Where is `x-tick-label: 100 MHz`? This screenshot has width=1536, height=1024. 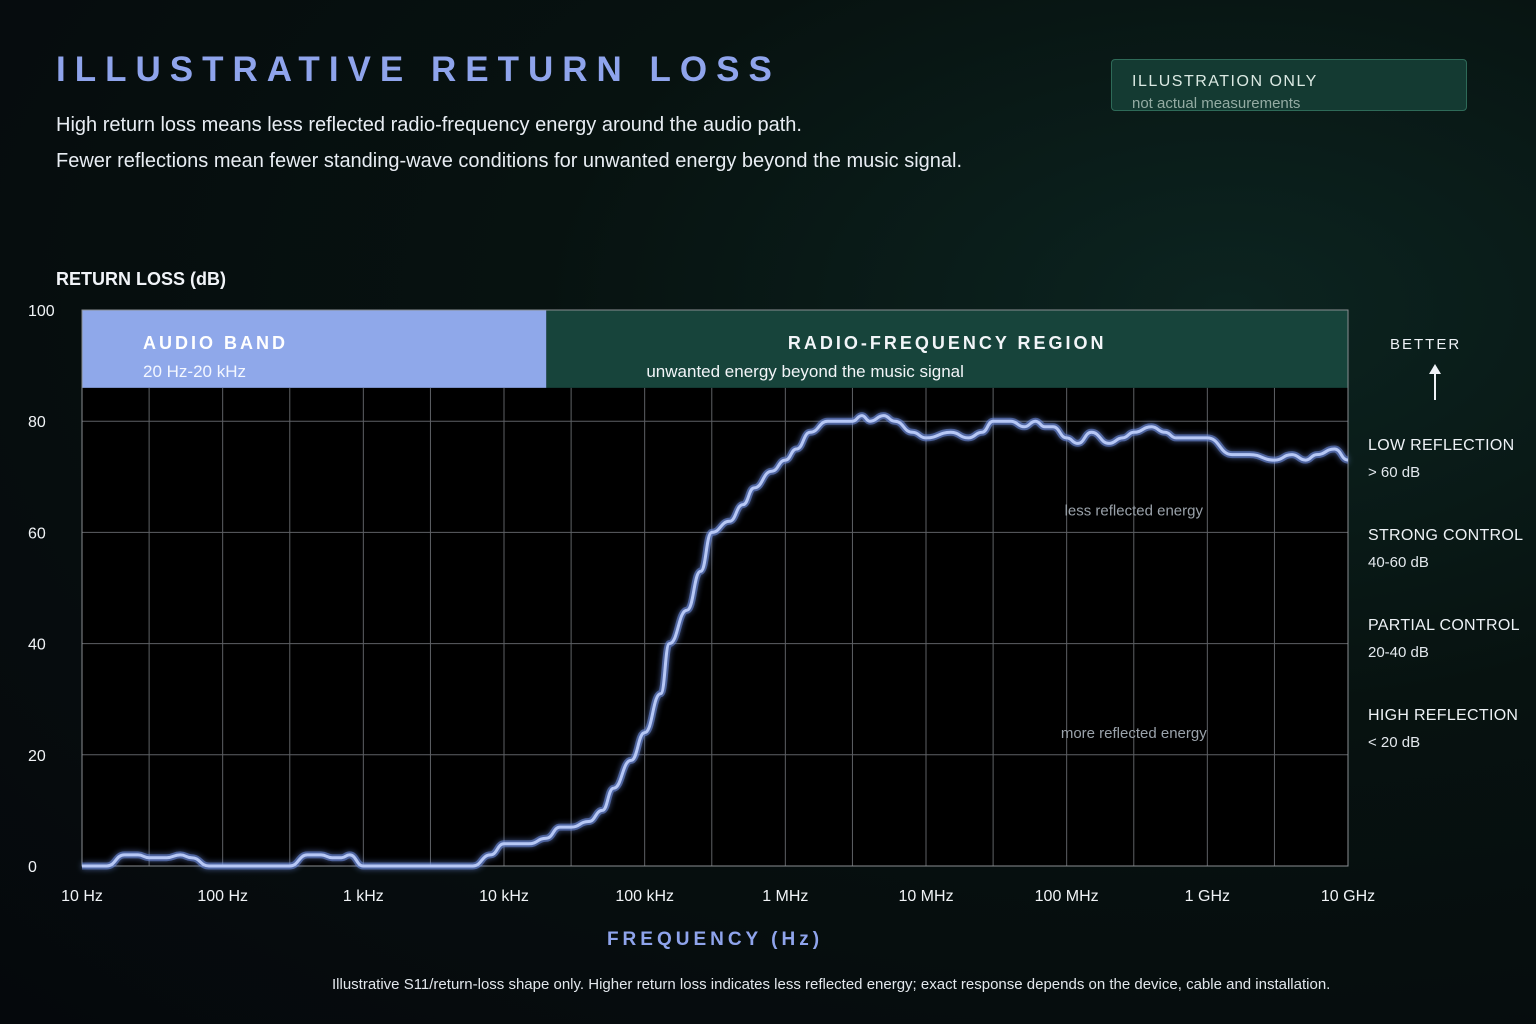
x-tick-label: 100 MHz is located at coordinates (1067, 896).